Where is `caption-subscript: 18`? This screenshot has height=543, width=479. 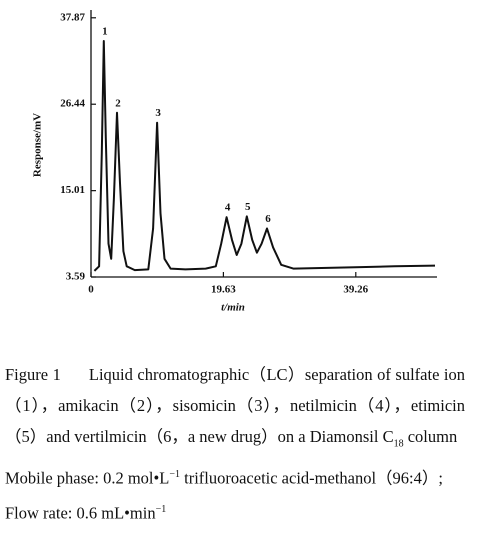
caption-subscript: 18 is located at coordinates (398, 444).